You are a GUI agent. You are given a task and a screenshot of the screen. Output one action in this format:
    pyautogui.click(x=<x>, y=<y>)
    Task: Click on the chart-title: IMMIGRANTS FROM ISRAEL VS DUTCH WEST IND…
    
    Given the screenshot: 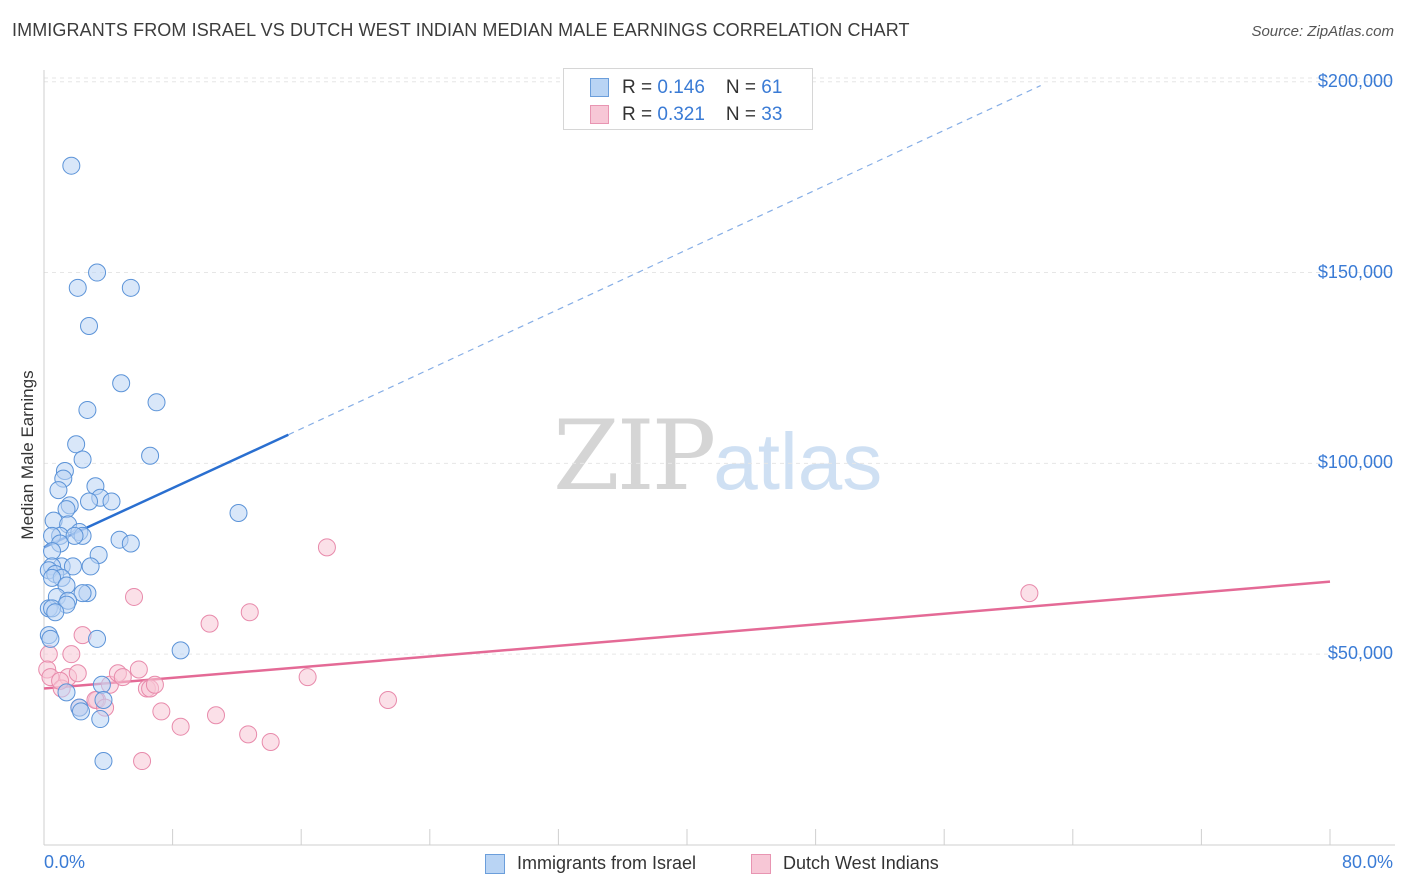 What is the action you would take?
    pyautogui.click(x=461, y=30)
    